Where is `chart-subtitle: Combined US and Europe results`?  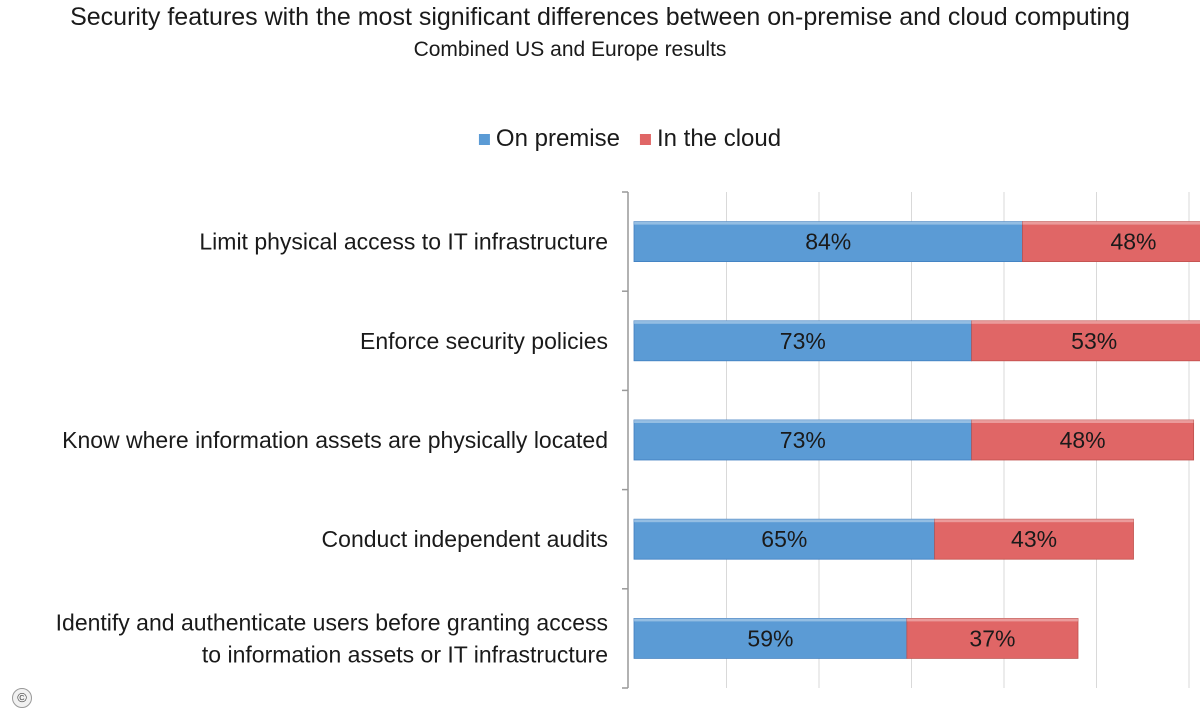 chart-subtitle: Combined US and Europe results is located at coordinates (570, 49).